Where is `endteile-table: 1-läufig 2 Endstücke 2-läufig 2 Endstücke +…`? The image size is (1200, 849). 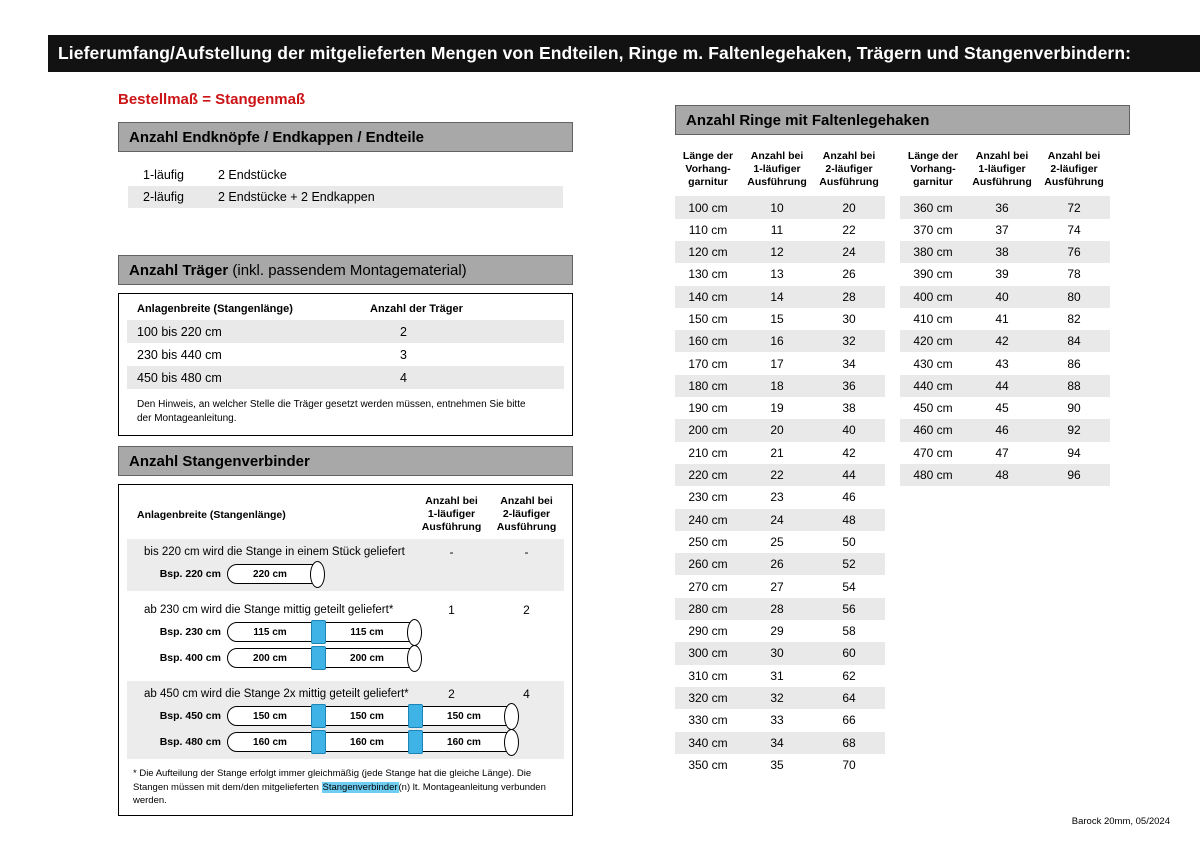
endteile-table: 1-läufig 2 Endstücke 2-läufig 2 Endstücke +… is located at coordinates (345, 186).